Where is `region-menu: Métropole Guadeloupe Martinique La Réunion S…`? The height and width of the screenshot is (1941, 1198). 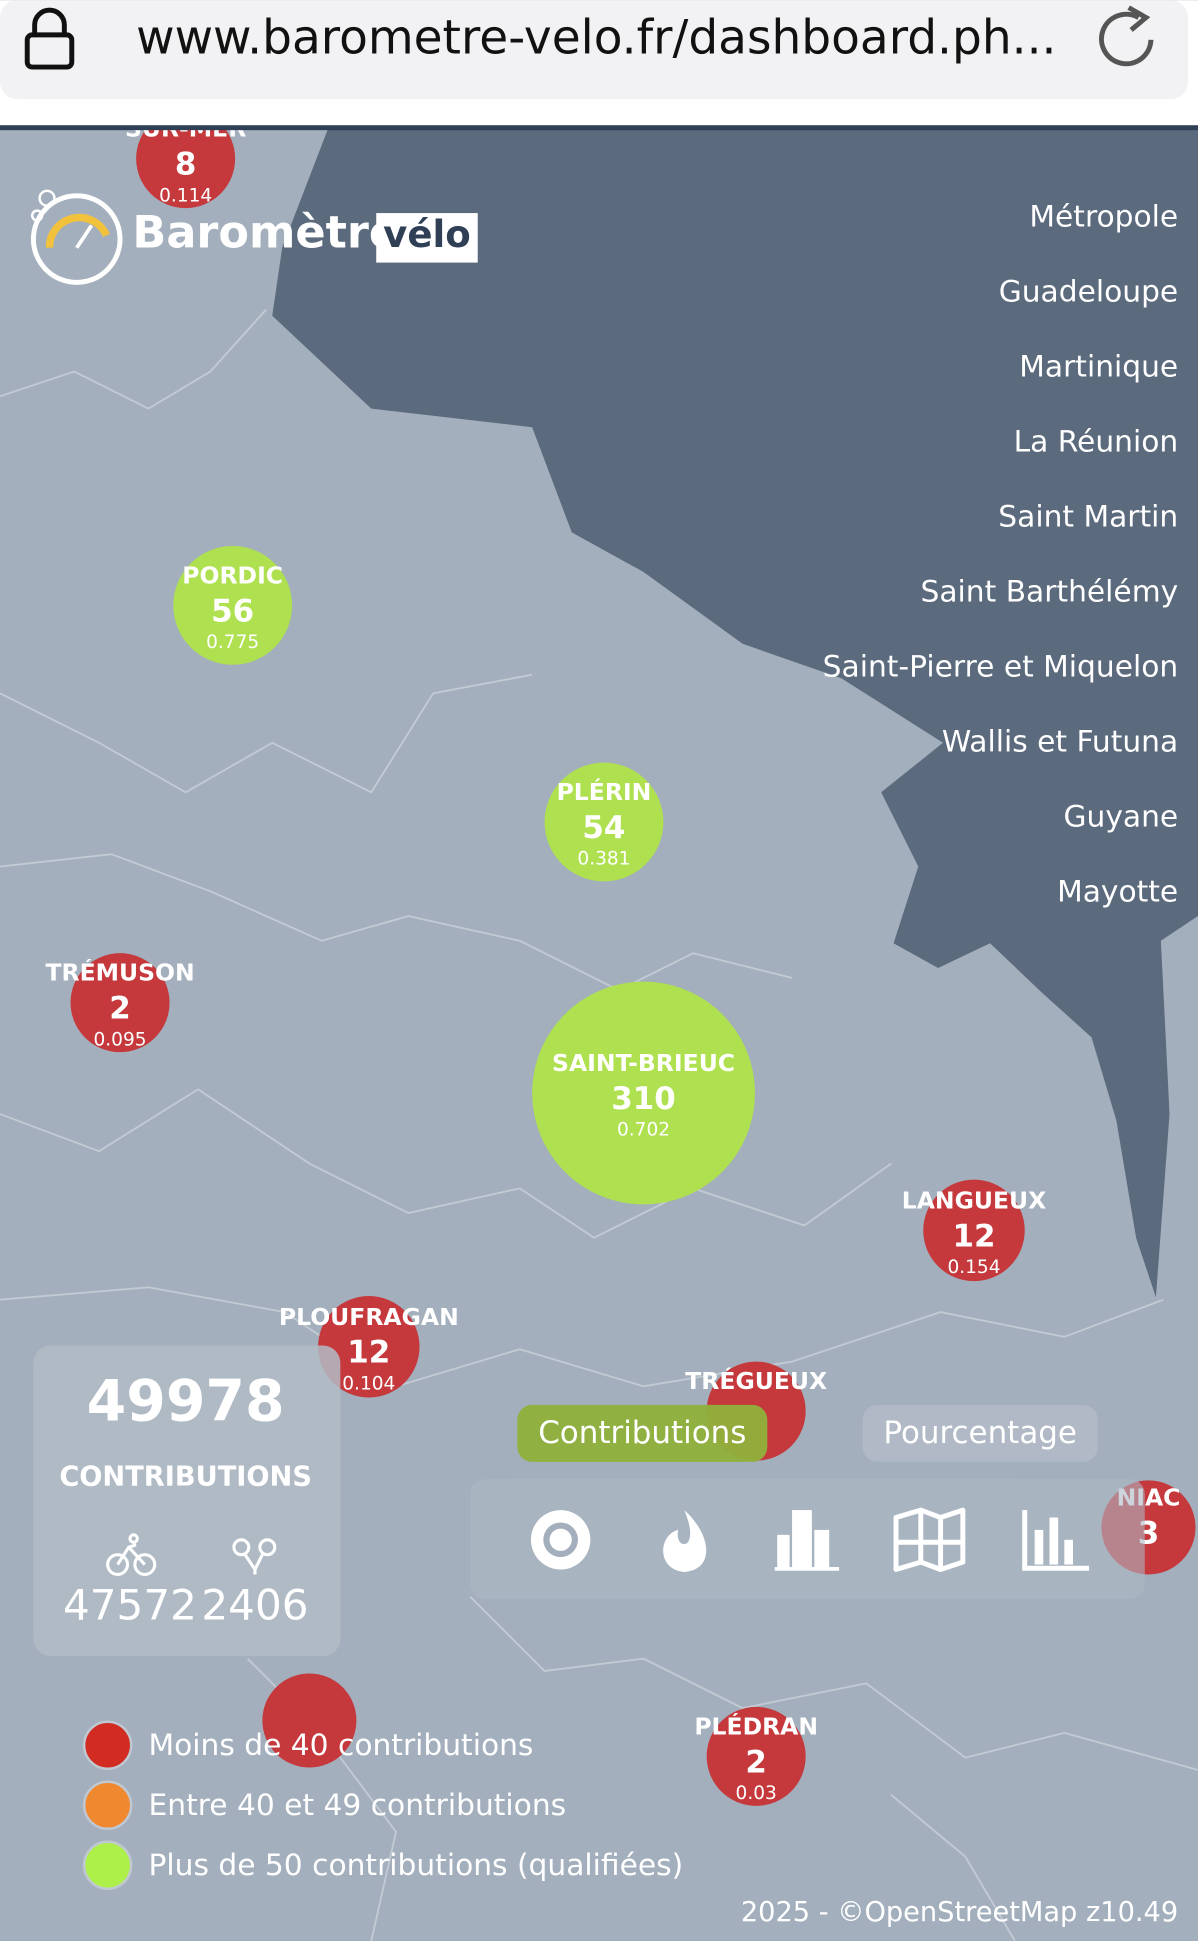 region-menu: Métropole Guadeloupe Martinique La Réunion S… is located at coordinates (1001, 555).